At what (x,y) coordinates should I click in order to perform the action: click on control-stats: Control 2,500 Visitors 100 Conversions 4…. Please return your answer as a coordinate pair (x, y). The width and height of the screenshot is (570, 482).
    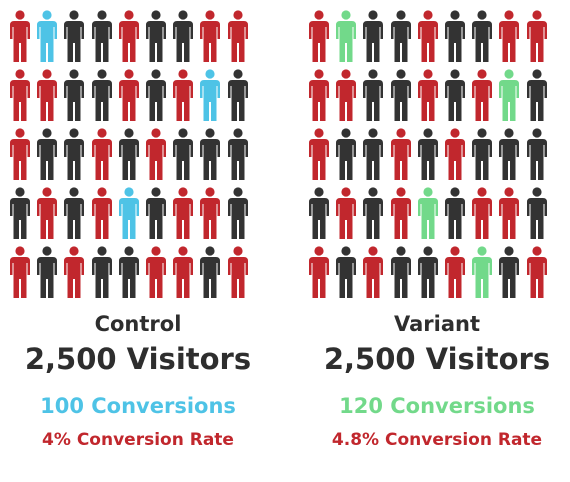
    Looking at the image, I should click on (138, 381).